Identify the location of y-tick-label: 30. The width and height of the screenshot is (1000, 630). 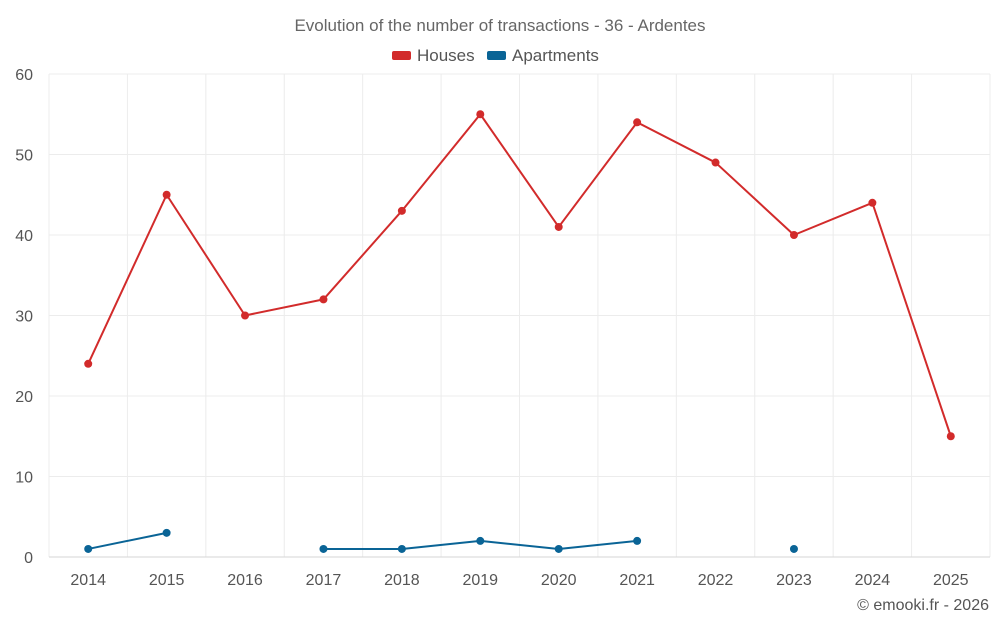
(24, 317).